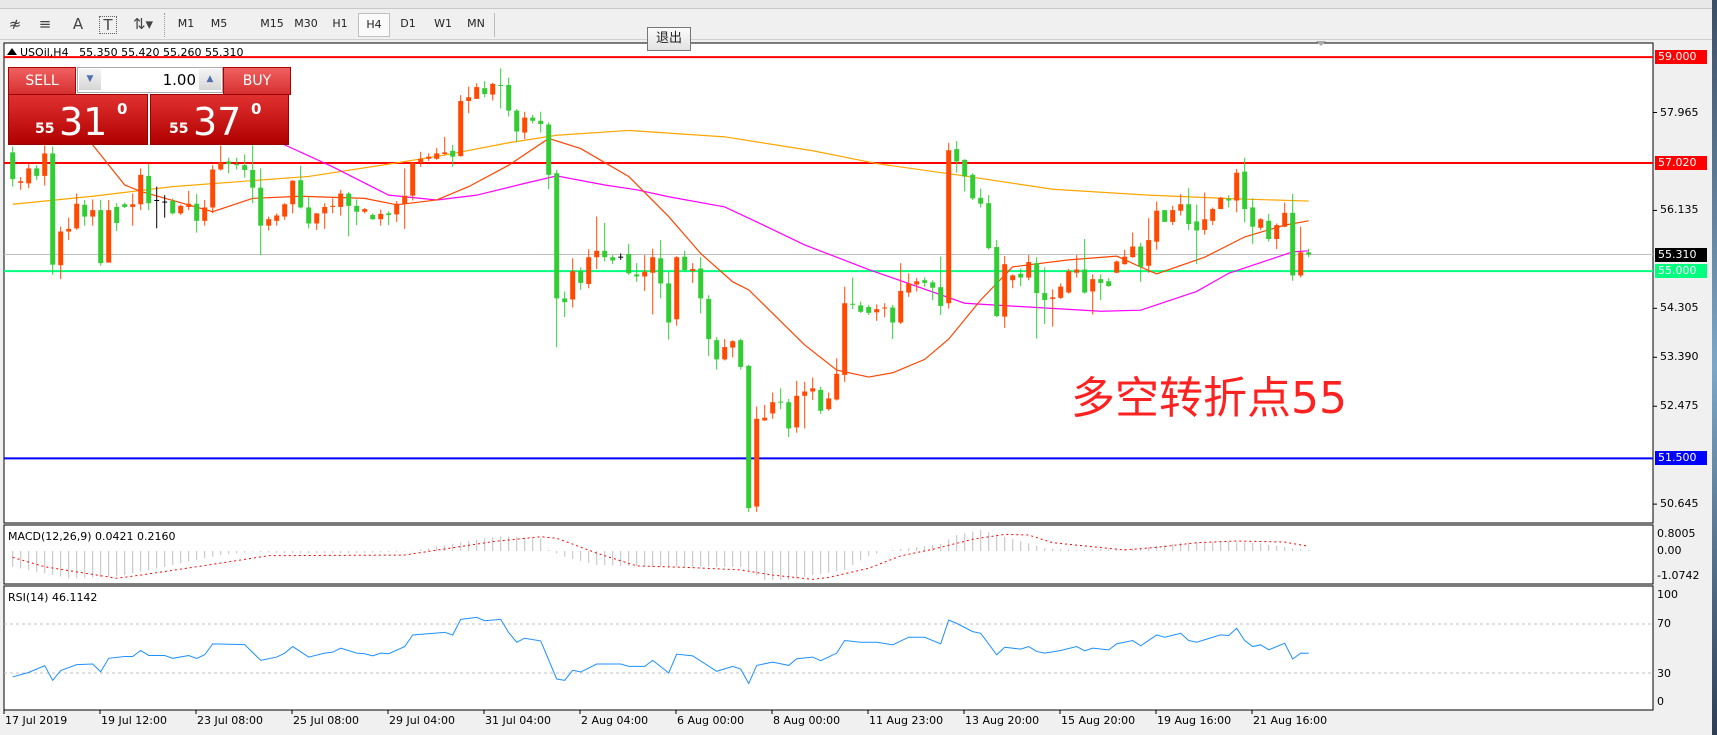 The image size is (1717, 735). I want to click on lot-increase-icon: ▲, so click(210, 79).